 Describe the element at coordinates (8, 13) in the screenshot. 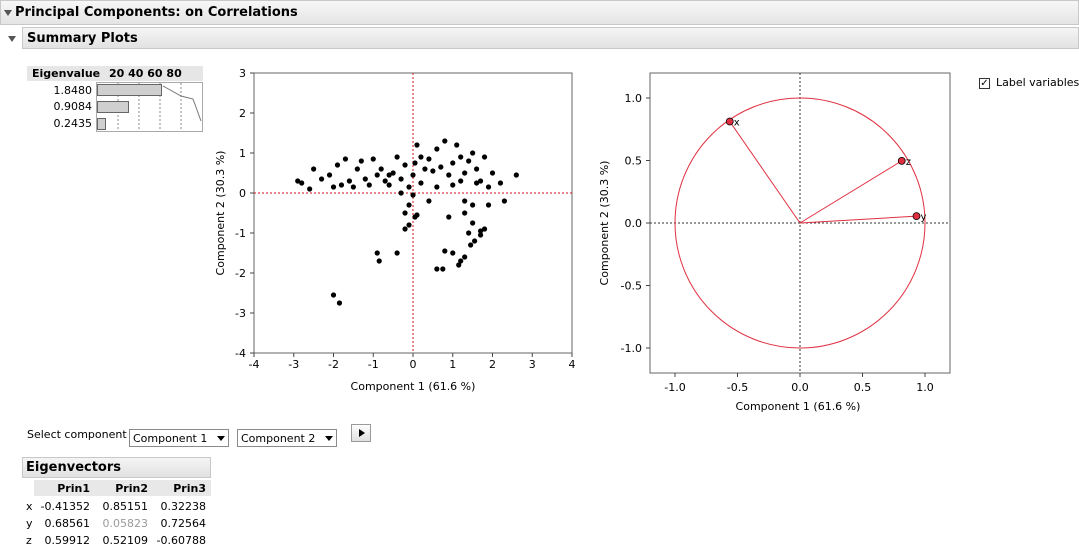

I see `collapse-triangle-icon` at that location.